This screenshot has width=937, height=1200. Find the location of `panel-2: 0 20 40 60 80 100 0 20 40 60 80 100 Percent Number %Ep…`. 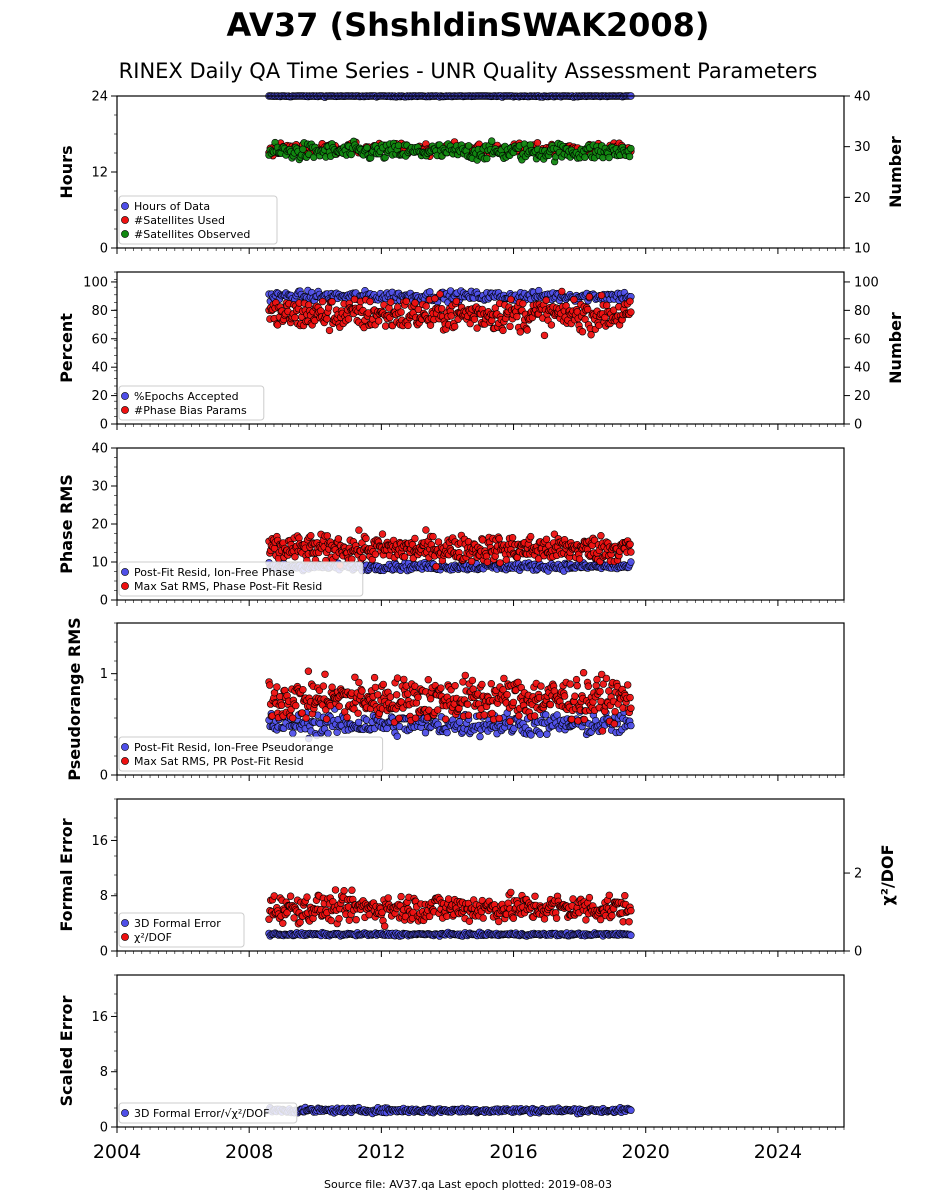

panel-2: 0 20 40 60 80 100 0 20 40 60 80 100 Percent Number %Ep… is located at coordinates (481, 352).